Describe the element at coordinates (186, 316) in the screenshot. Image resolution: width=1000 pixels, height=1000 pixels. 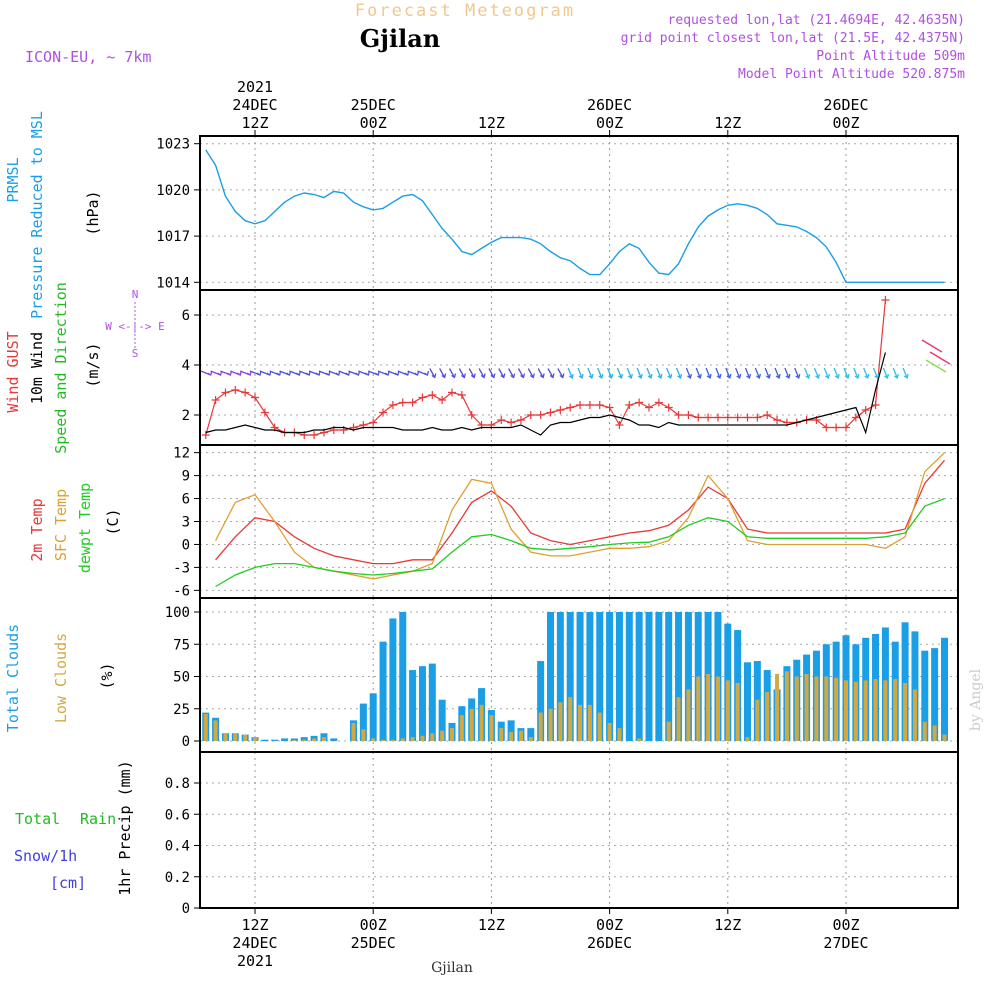
I see `y-tick-label: 6` at that location.